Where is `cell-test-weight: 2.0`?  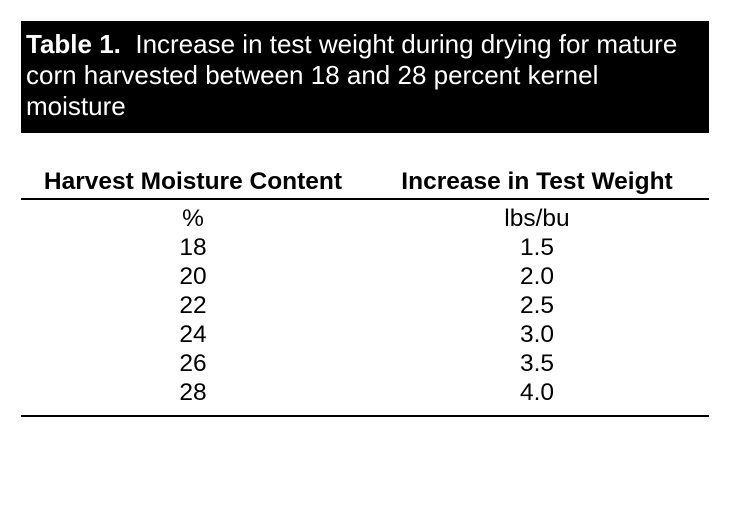 cell-test-weight: 2.0 is located at coordinates (537, 276).